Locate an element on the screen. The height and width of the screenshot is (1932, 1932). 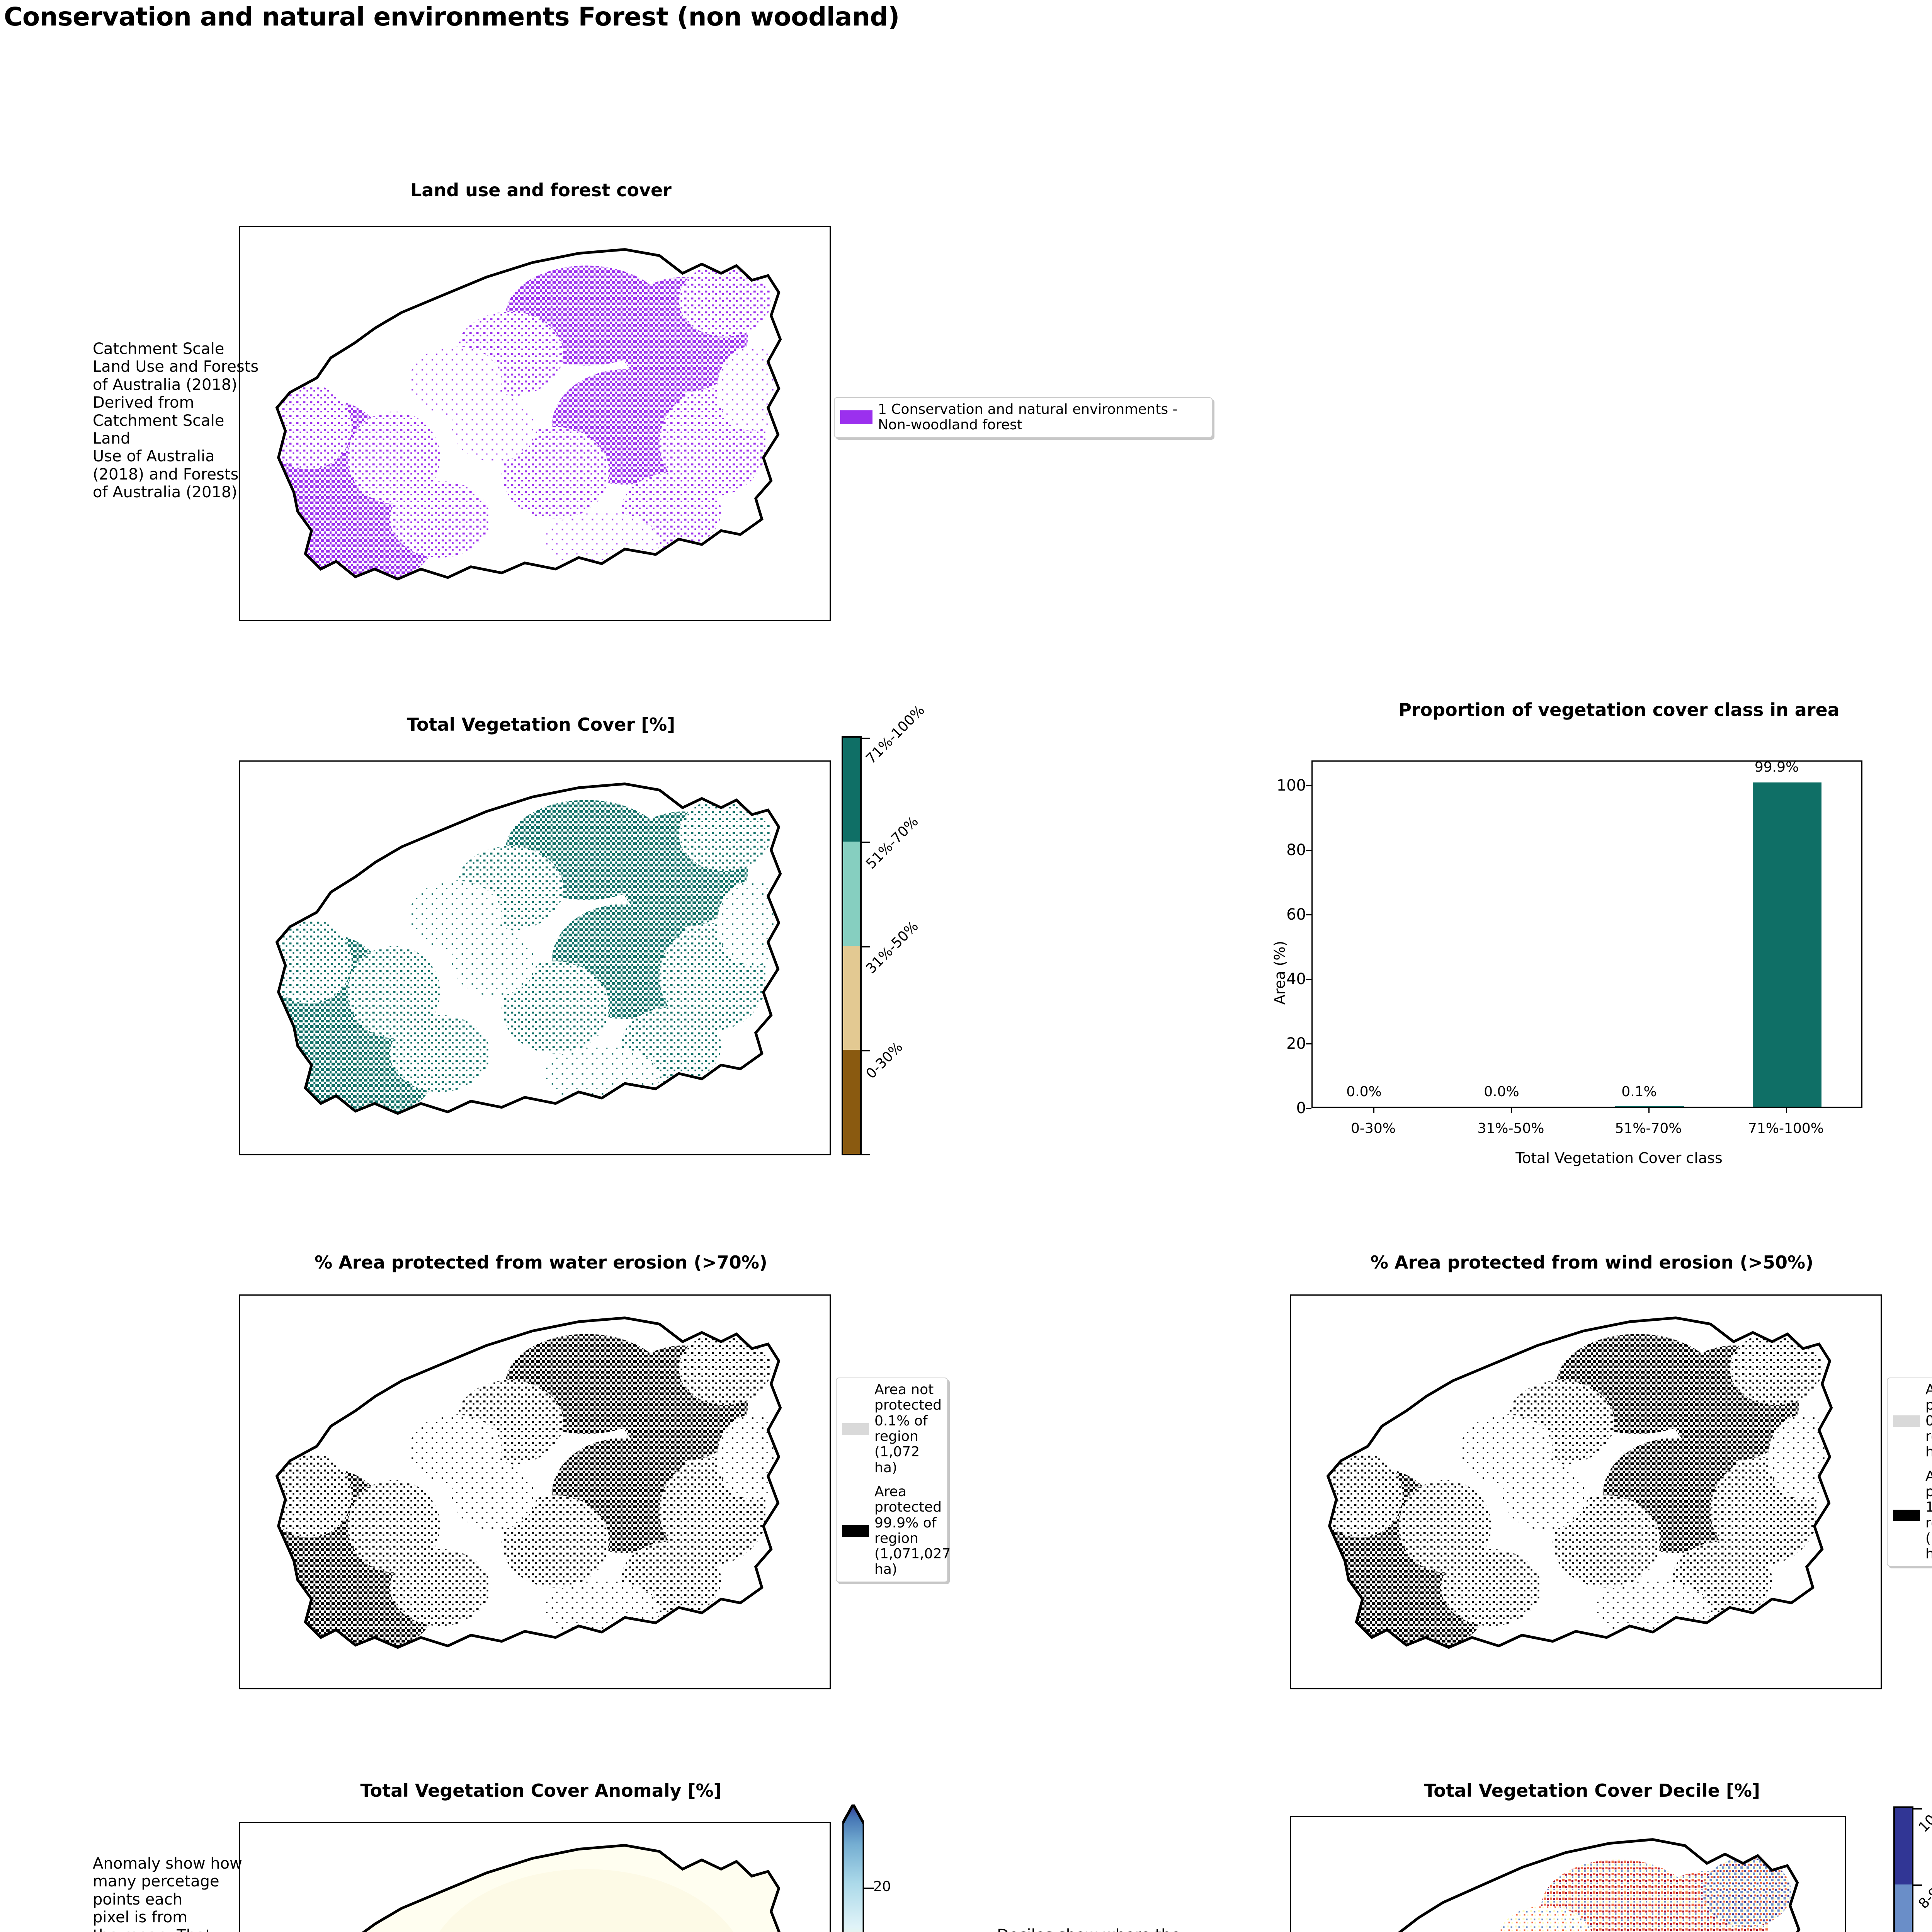
landuse-map is located at coordinates (535, 424).